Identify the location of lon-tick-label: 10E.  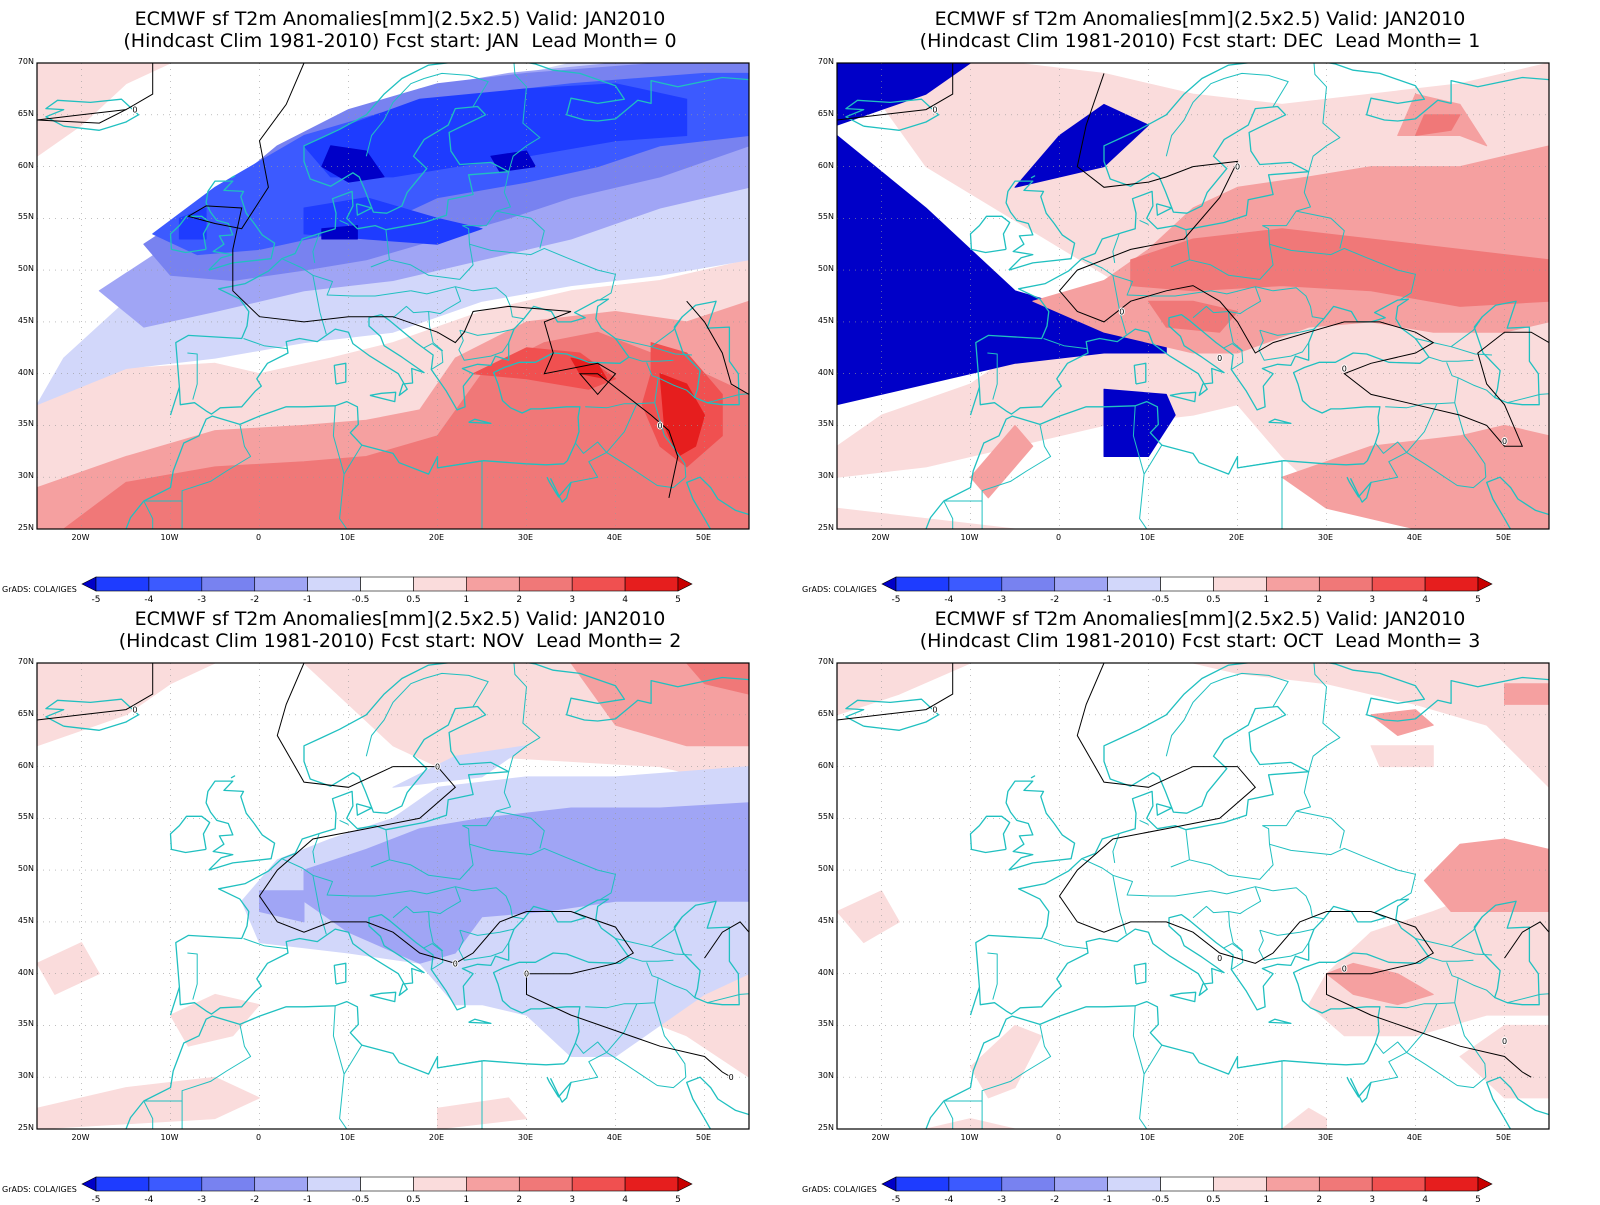
(347, 1137).